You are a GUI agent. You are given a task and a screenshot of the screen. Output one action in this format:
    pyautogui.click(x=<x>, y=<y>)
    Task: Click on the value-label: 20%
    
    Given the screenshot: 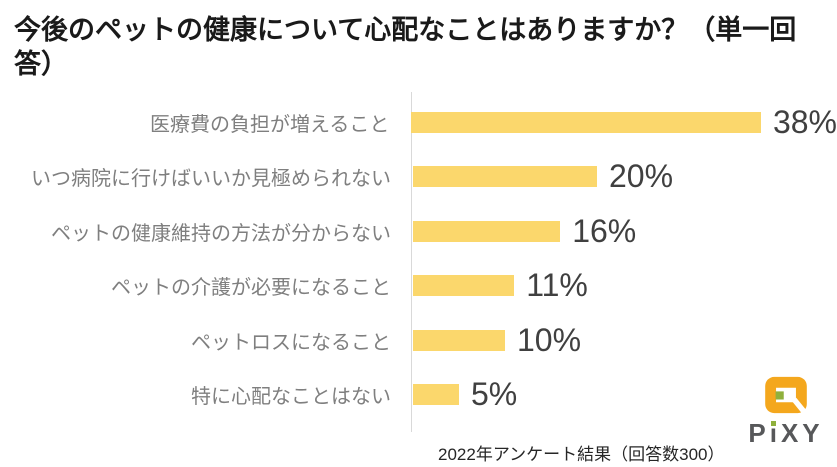 What is the action you would take?
    pyautogui.click(x=641, y=176)
    